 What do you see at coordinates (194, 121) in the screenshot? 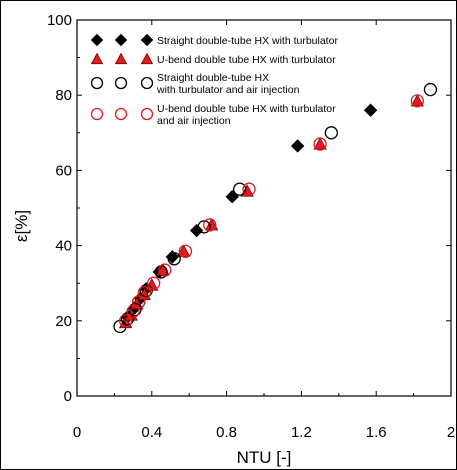
I see `legend-label: and air injection` at bounding box center [194, 121].